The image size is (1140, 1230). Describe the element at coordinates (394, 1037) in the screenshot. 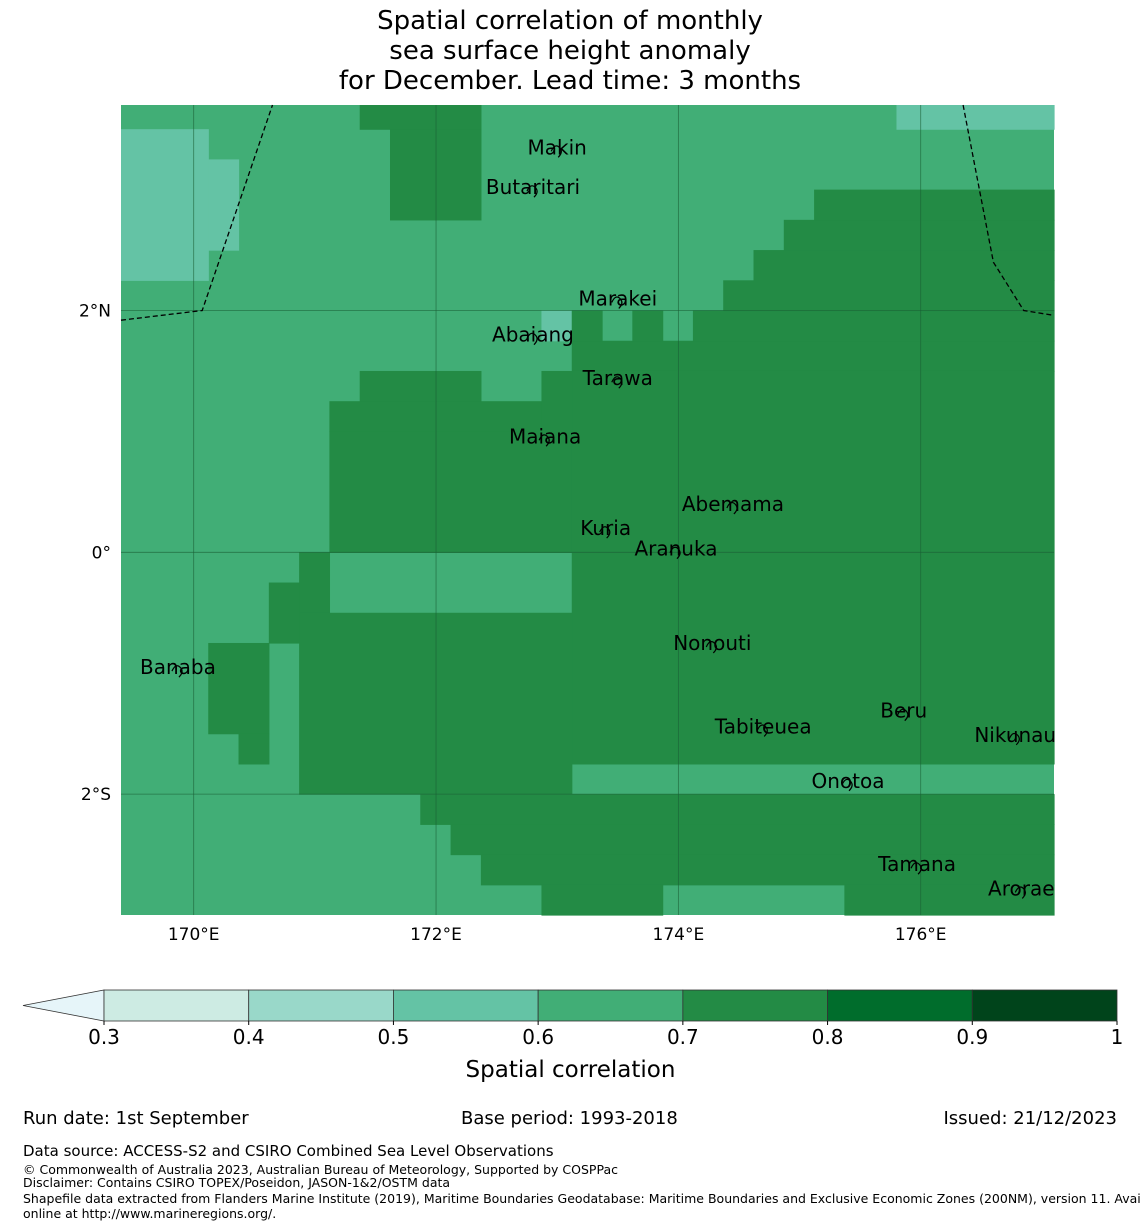

I see `colorbar-tick-label: 0.5` at that location.